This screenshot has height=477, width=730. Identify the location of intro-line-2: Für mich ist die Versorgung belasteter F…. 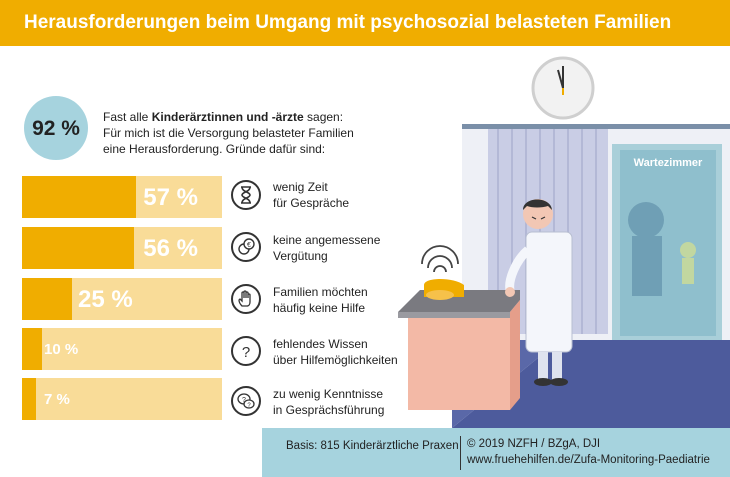
(228, 133).